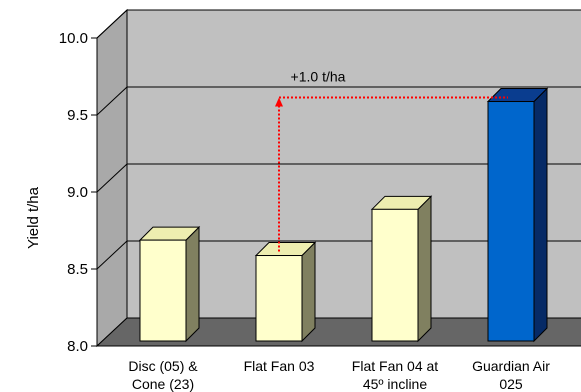 Image resolution: width=581 pixels, height=392 pixels. I want to click on x-tick-label: 025, so click(511, 384).